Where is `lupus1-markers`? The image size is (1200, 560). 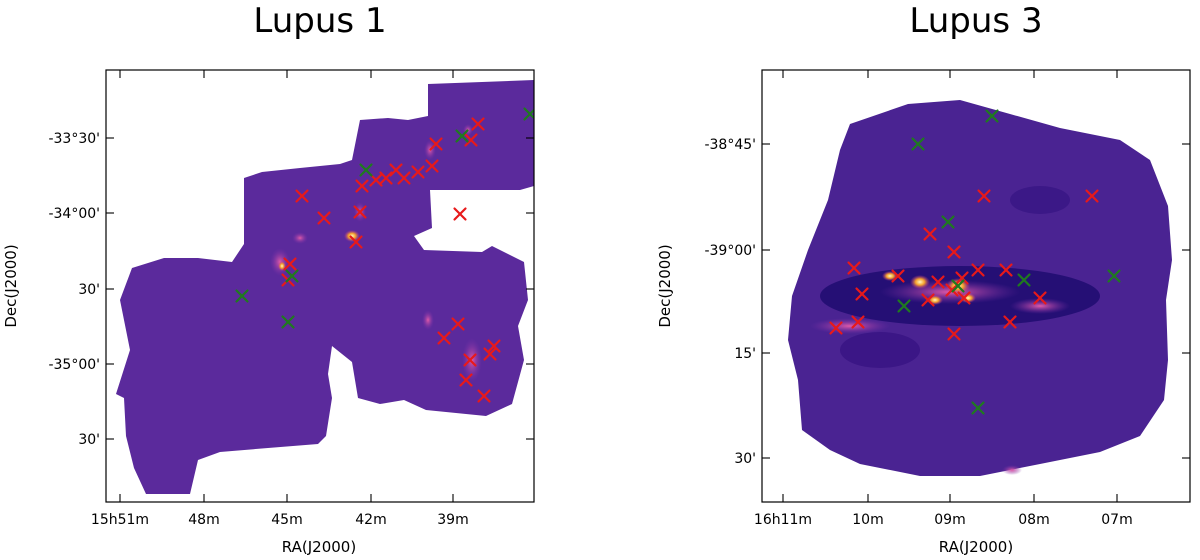
lupus1-markers is located at coordinates (384, 255).